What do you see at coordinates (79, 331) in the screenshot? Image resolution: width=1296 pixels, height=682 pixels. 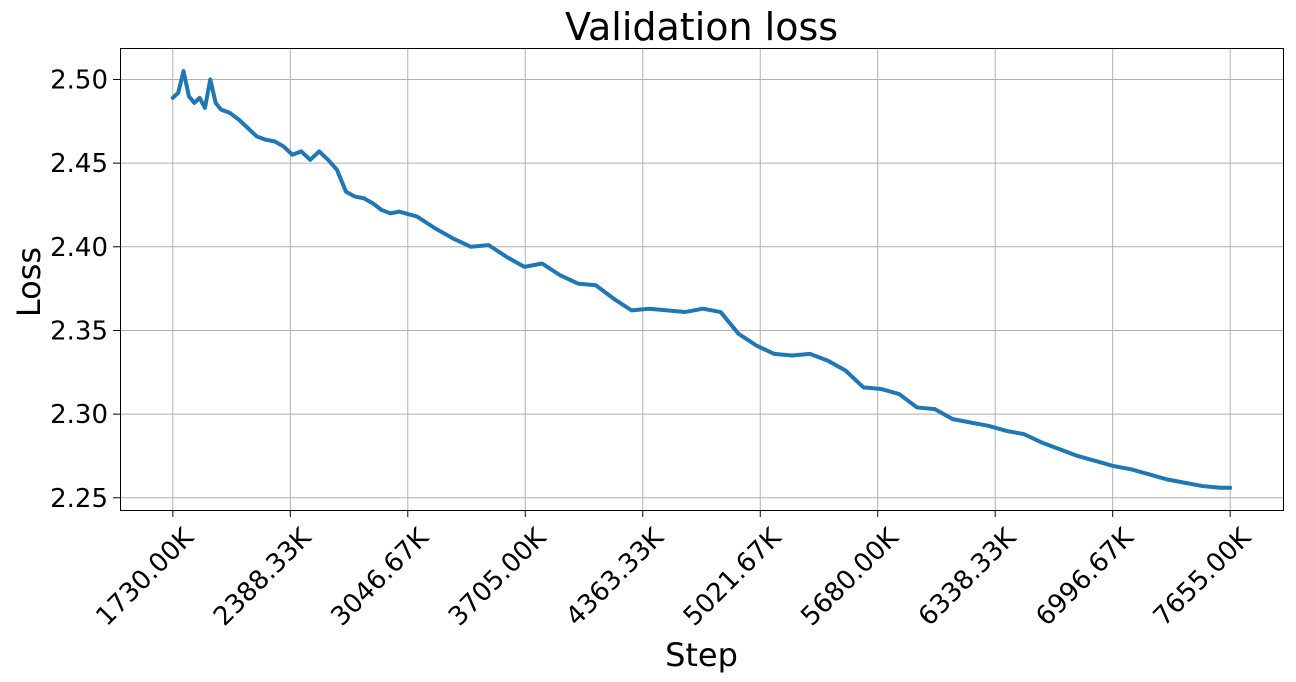 I see `y-tick-label: 2.35` at bounding box center [79, 331].